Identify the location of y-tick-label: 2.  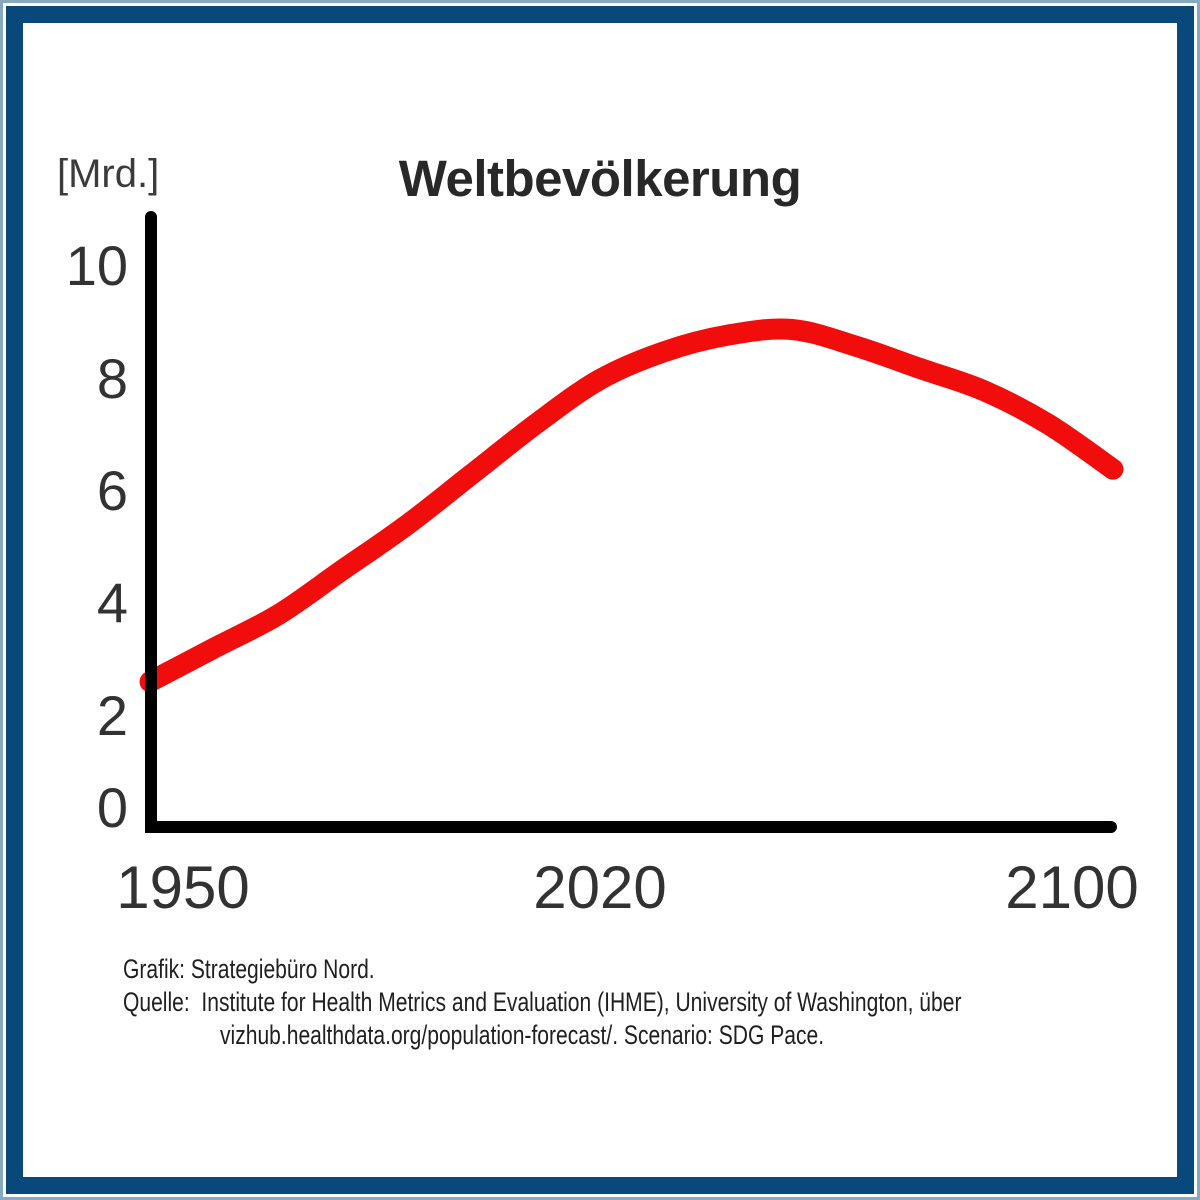
(112, 715).